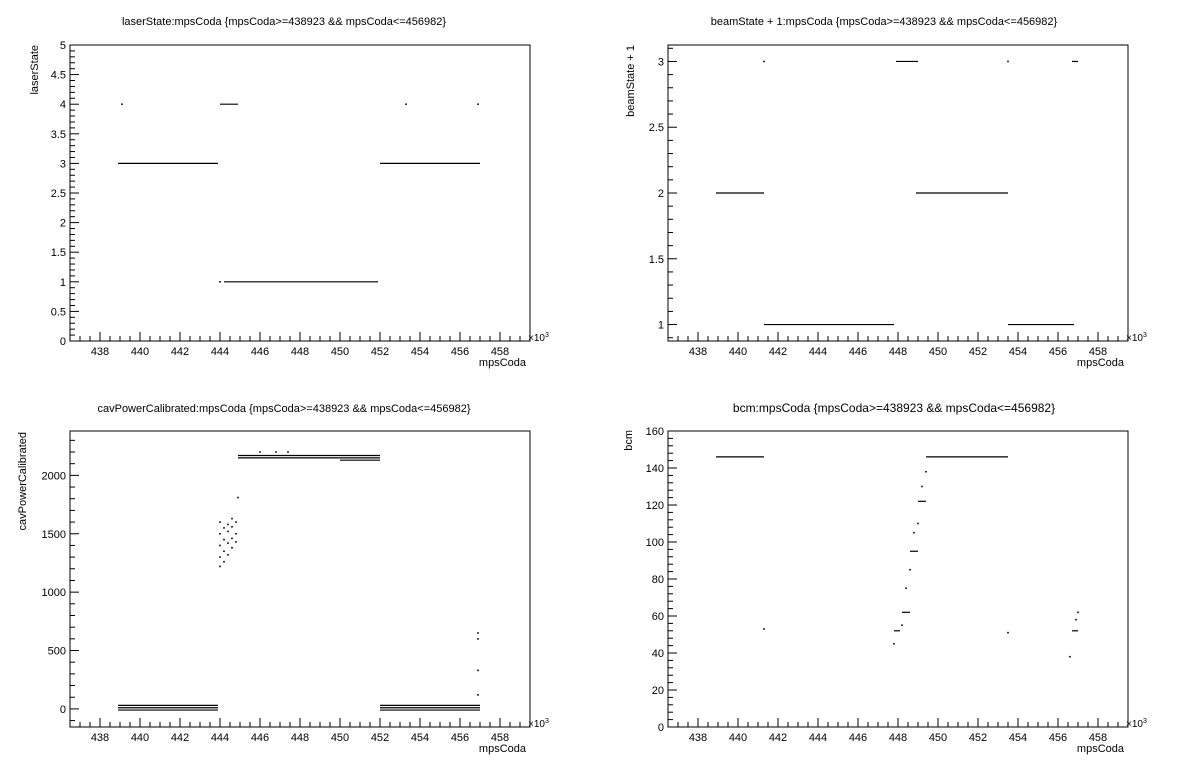 This screenshot has width=1196, height=777. Describe the element at coordinates (63, 46) in the screenshot. I see `y-tick-label: 5` at that location.